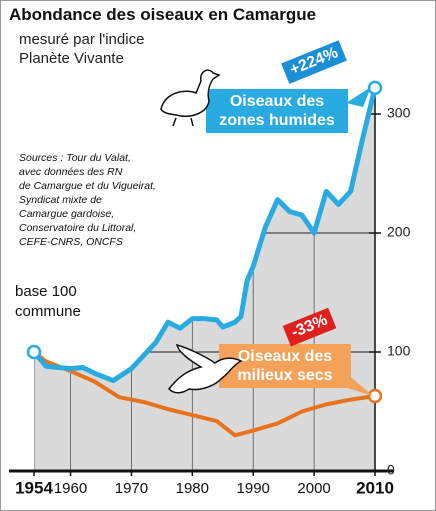 The height and width of the screenshot is (511, 436). What do you see at coordinates (391, 470) in the screenshot?
I see `y-tick-label: 0` at bounding box center [391, 470].